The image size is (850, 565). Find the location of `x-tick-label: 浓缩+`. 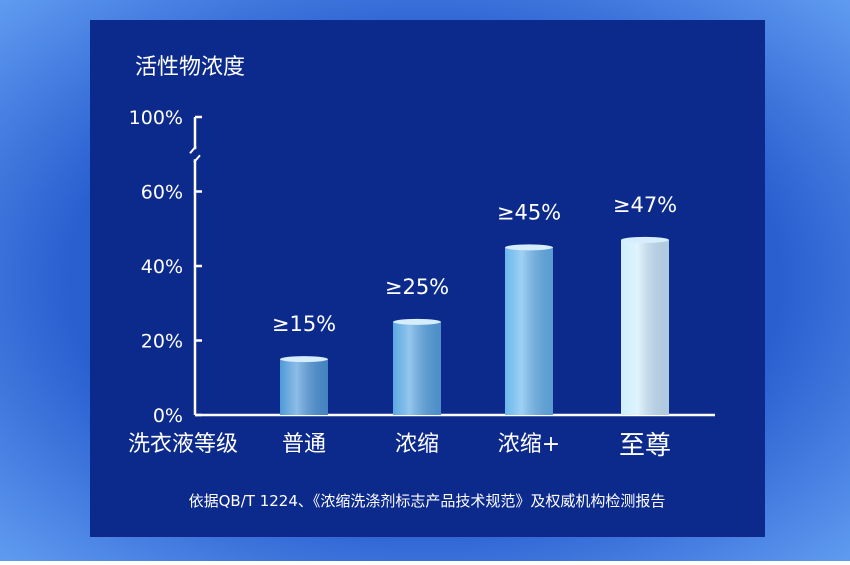

x-tick-label: 浓缩+ is located at coordinates (529, 444).